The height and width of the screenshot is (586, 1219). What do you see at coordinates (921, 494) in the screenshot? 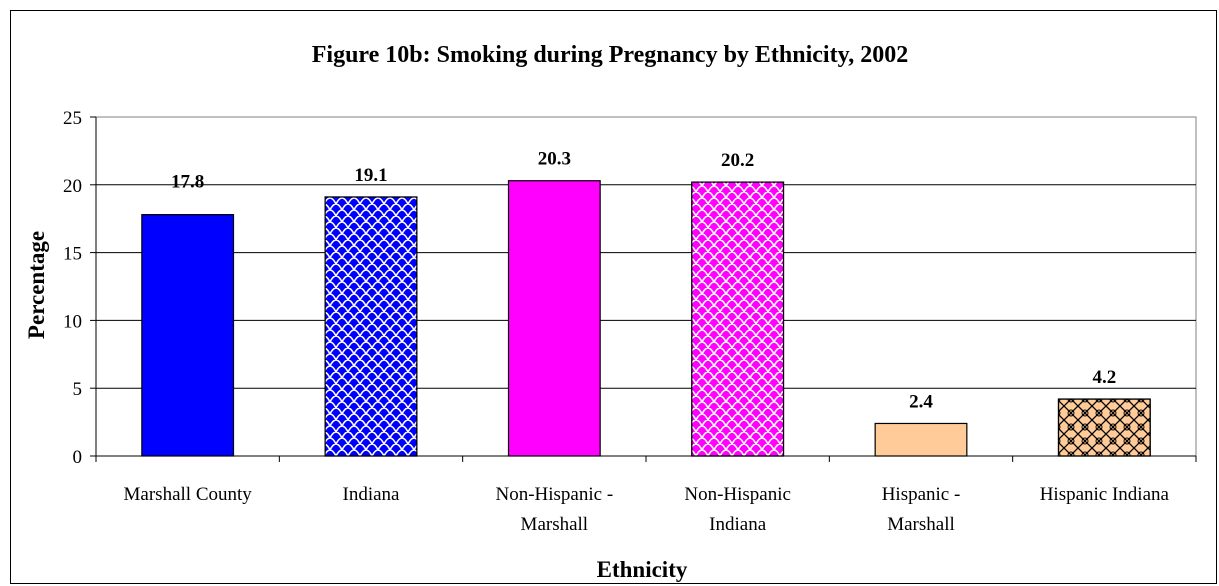
I see `x-category-label: Hispanic -` at bounding box center [921, 494].